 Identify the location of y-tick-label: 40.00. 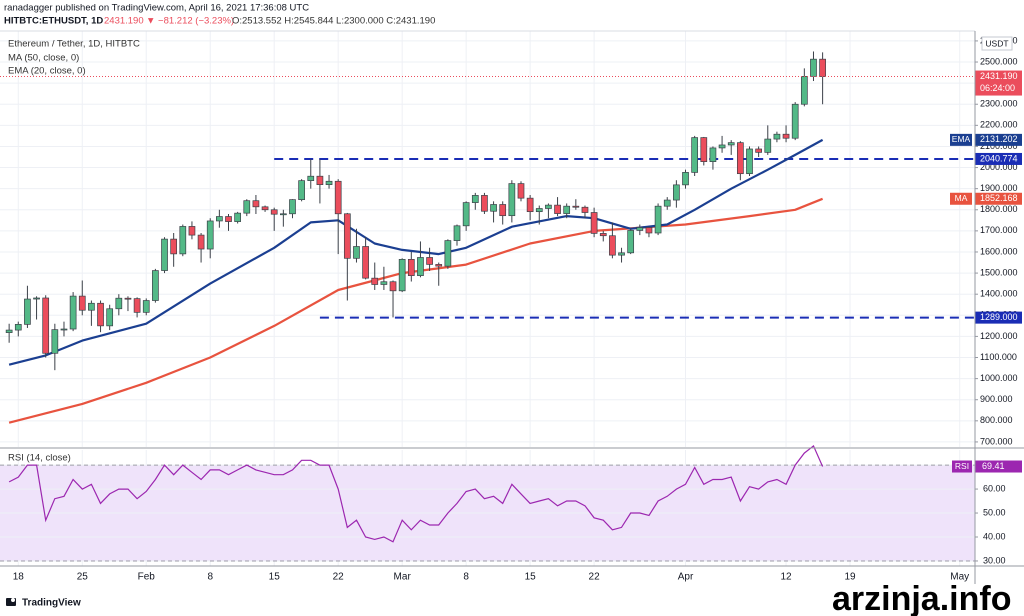
(994, 536).